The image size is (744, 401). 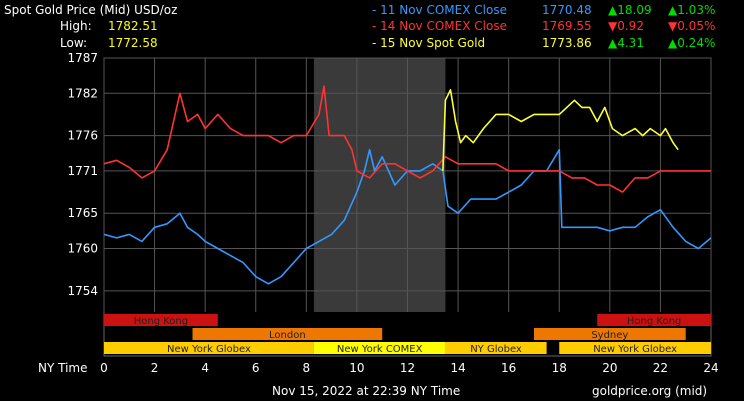 What do you see at coordinates (307, 368) in the screenshot?
I see `x-tick-label: 8` at bounding box center [307, 368].